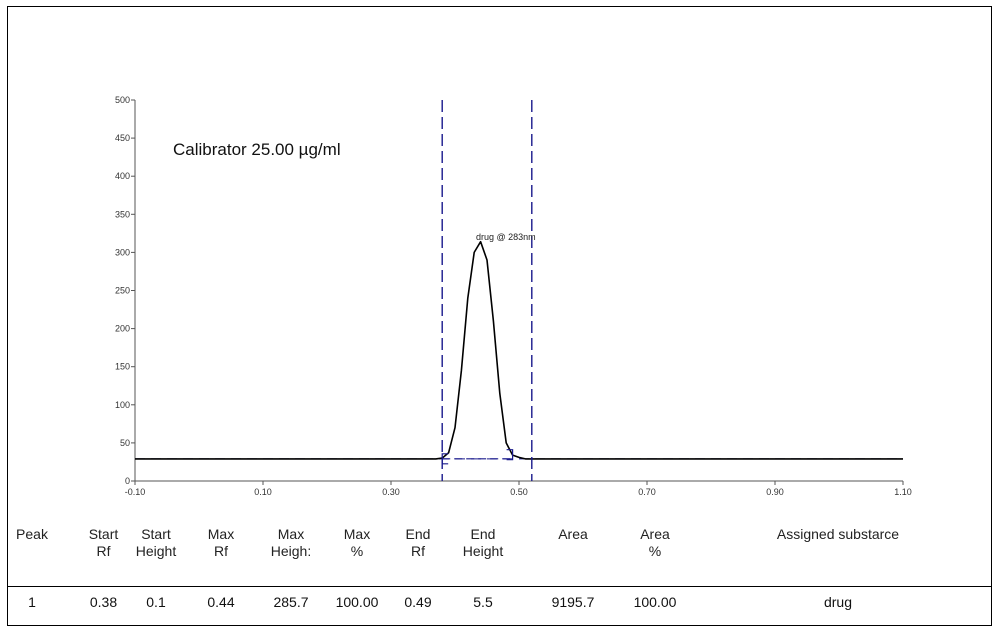 This screenshot has height=626, width=1000. I want to click on y-tick-label: 200, so click(122, 329).